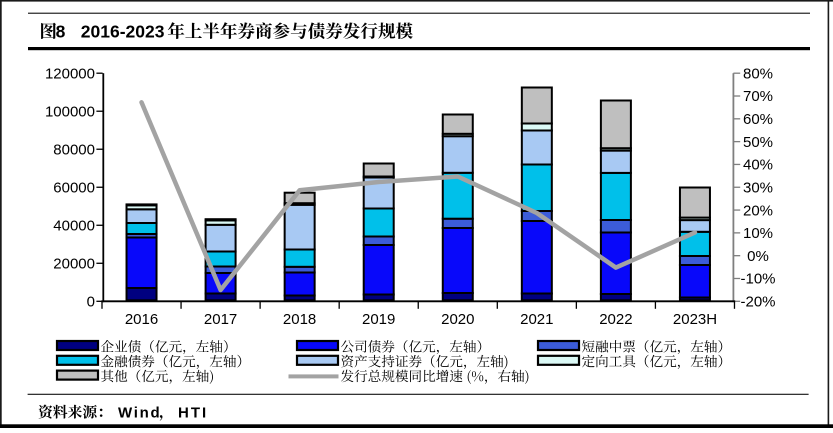 This screenshot has height=433, width=833. What do you see at coordinates (758, 233) in the screenshot?
I see `svg-text: 10%` at bounding box center [758, 233].